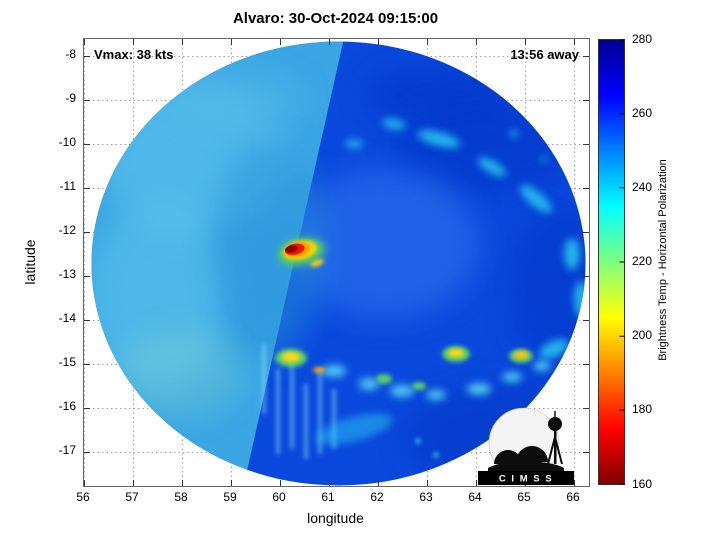  Describe the element at coordinates (328, 497) in the screenshot. I see `x-tick-label: 61` at that location.